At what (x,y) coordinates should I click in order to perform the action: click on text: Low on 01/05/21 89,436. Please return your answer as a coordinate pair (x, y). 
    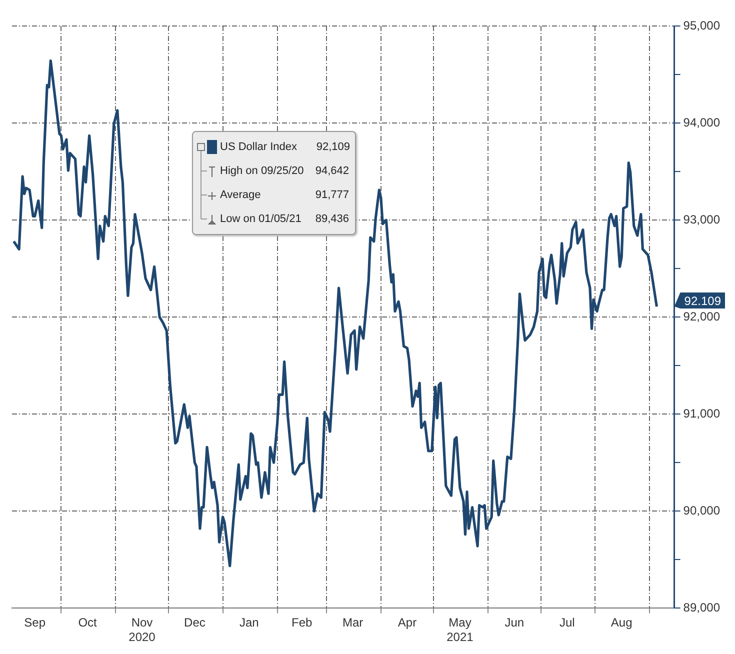
    Looking at the image, I should click on (284, 219).